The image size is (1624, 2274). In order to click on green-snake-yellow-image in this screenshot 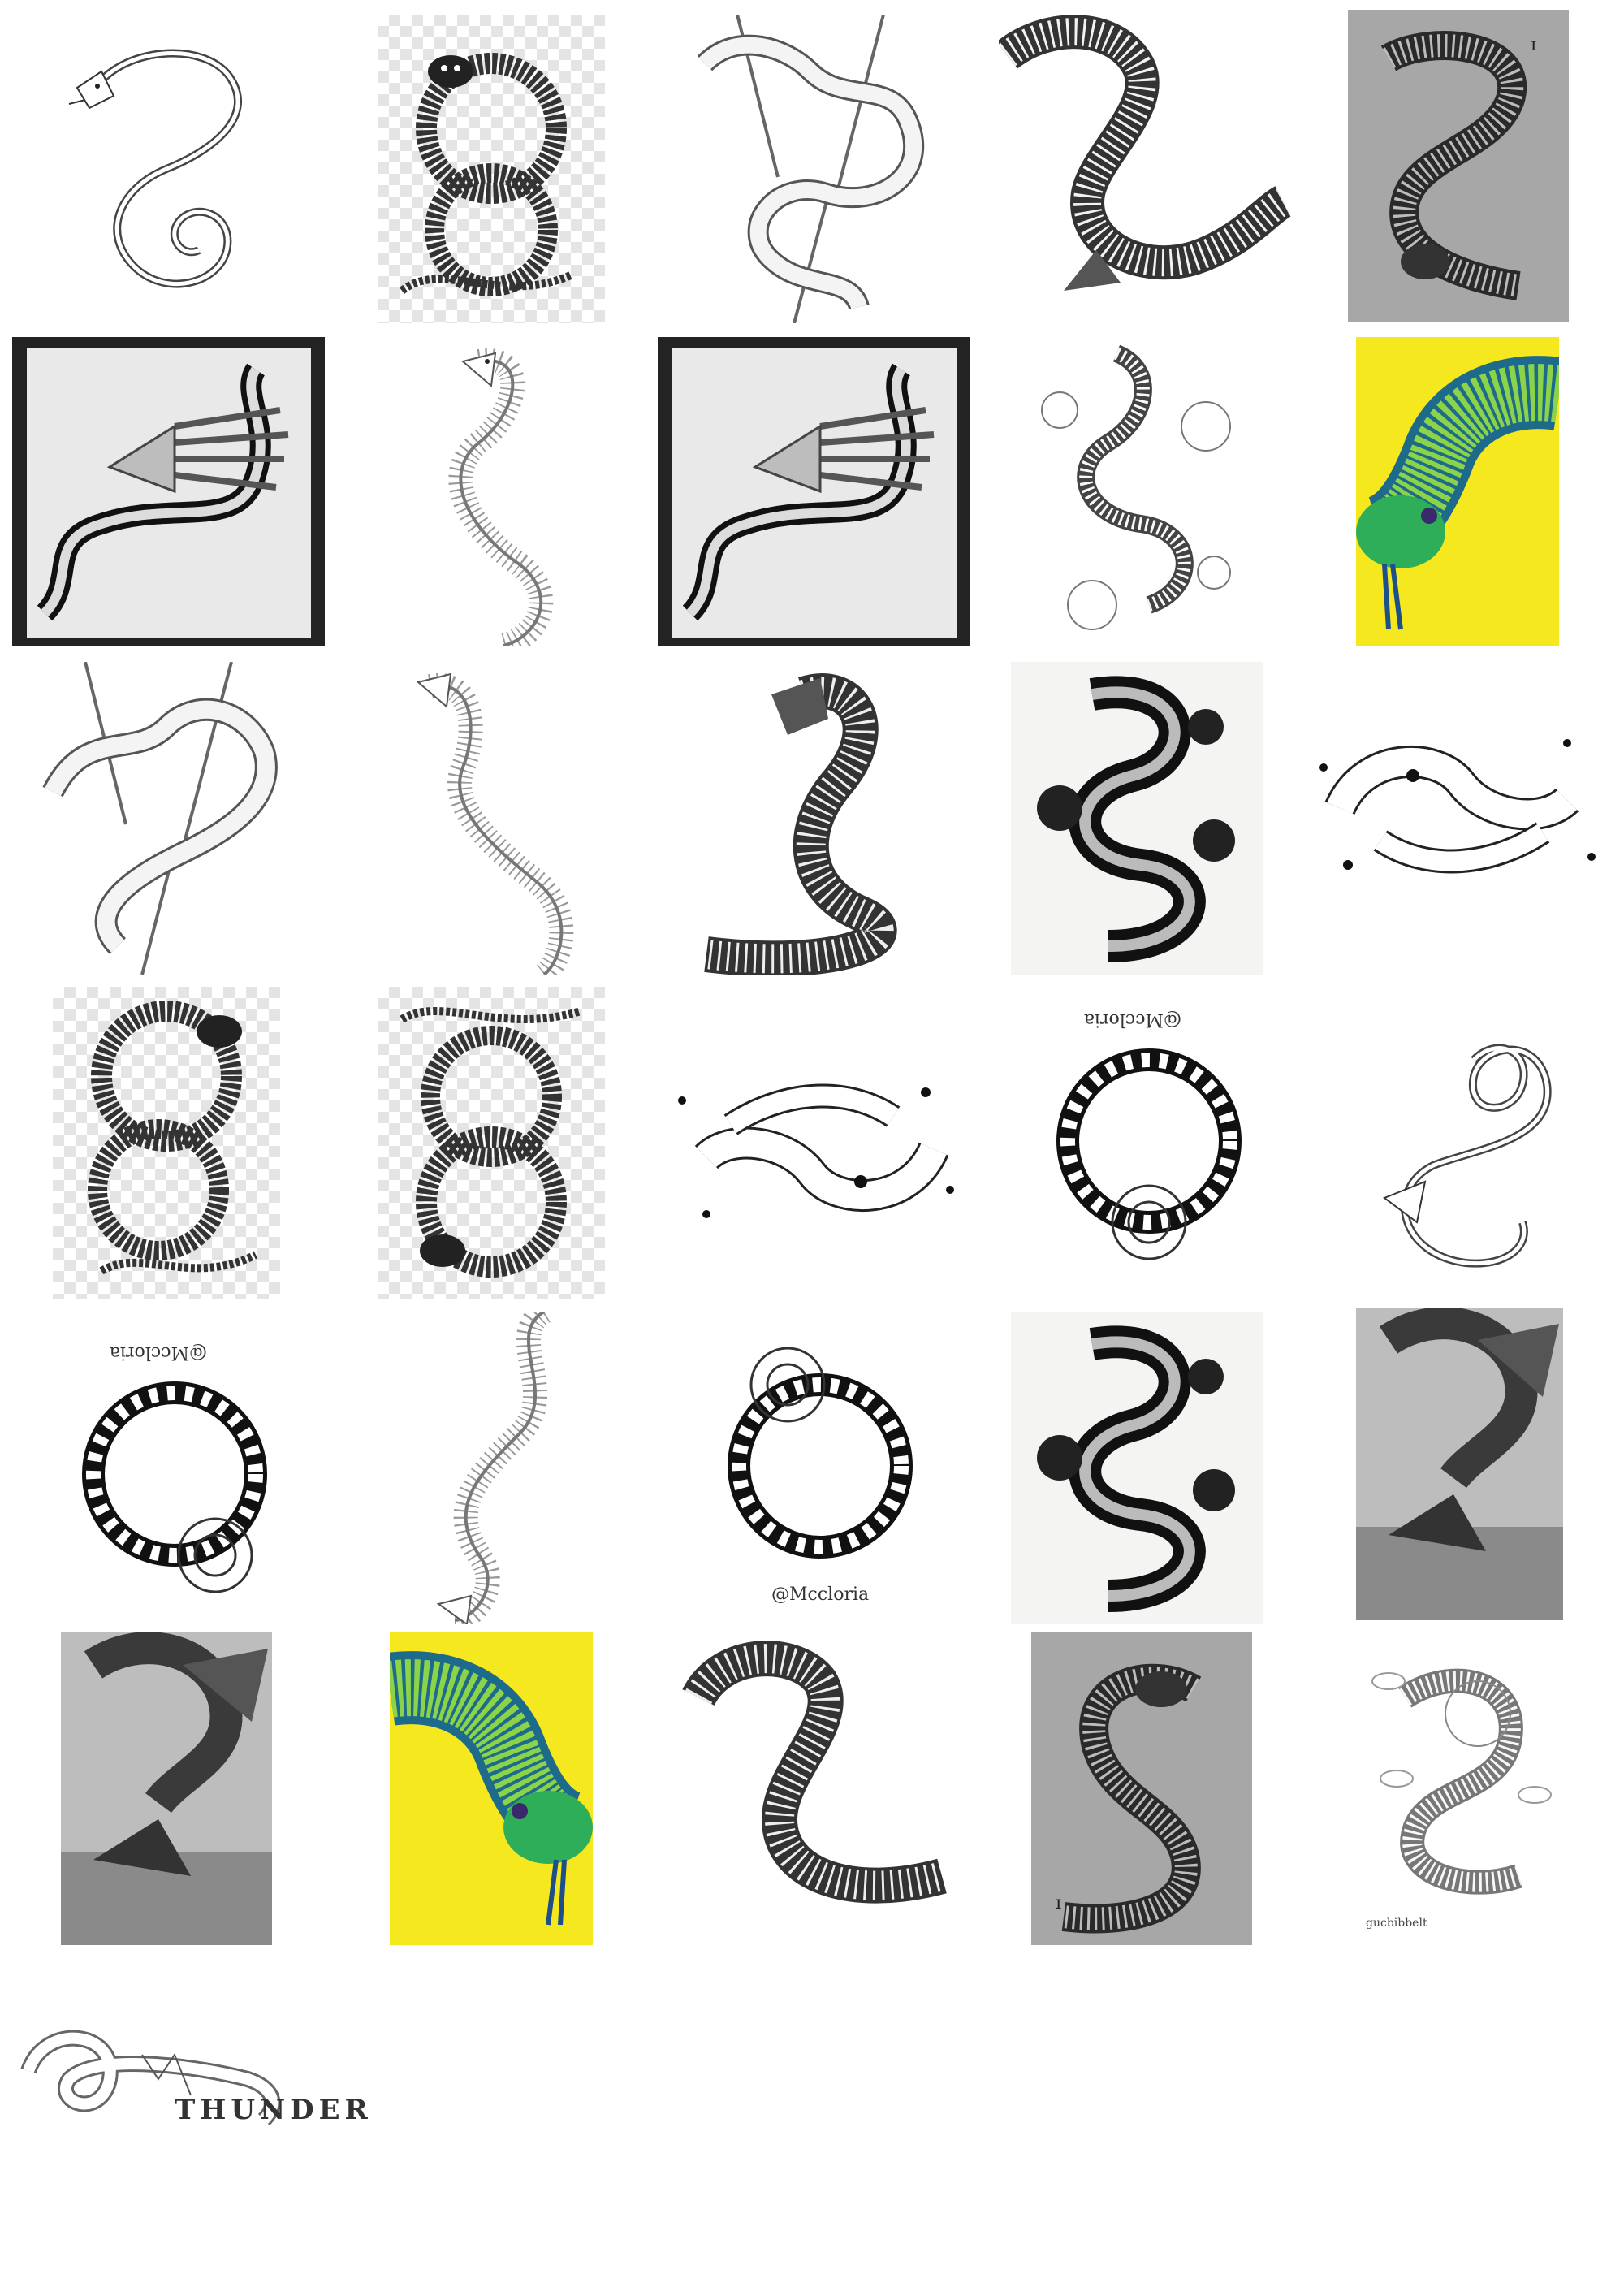, I will do `click(1458, 493)`.